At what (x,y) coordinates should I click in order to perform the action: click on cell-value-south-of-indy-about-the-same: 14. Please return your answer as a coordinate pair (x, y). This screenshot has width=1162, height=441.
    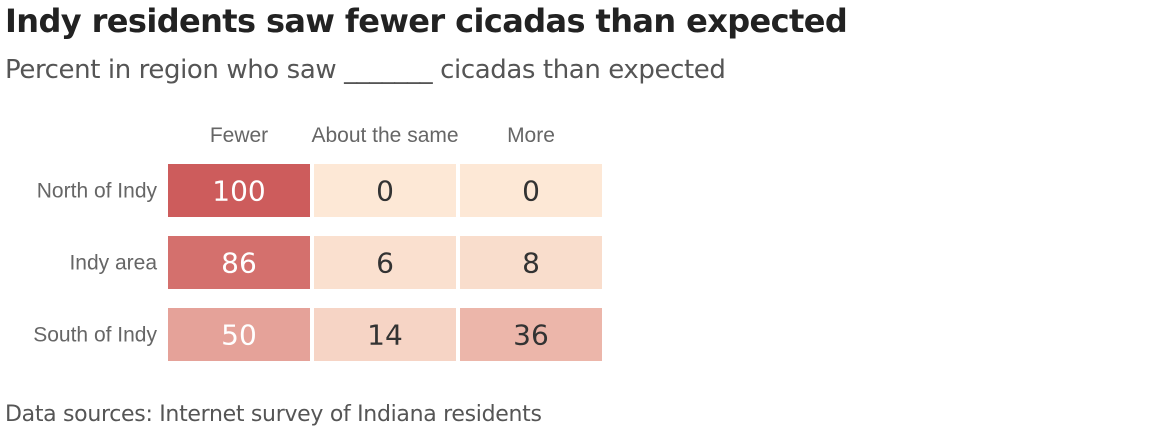
    Looking at the image, I should click on (385, 335).